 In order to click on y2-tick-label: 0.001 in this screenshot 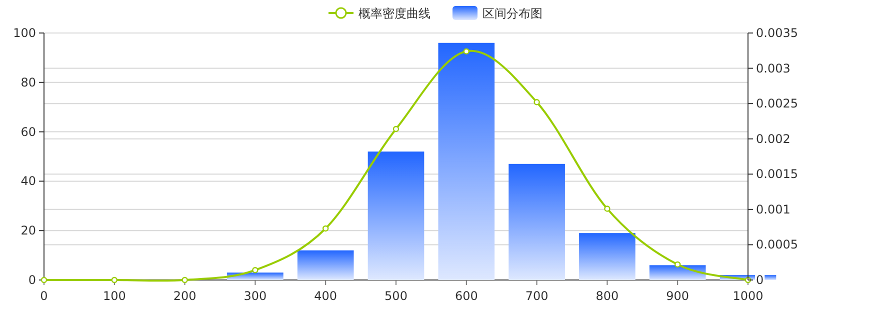, I will do `click(773, 209)`.